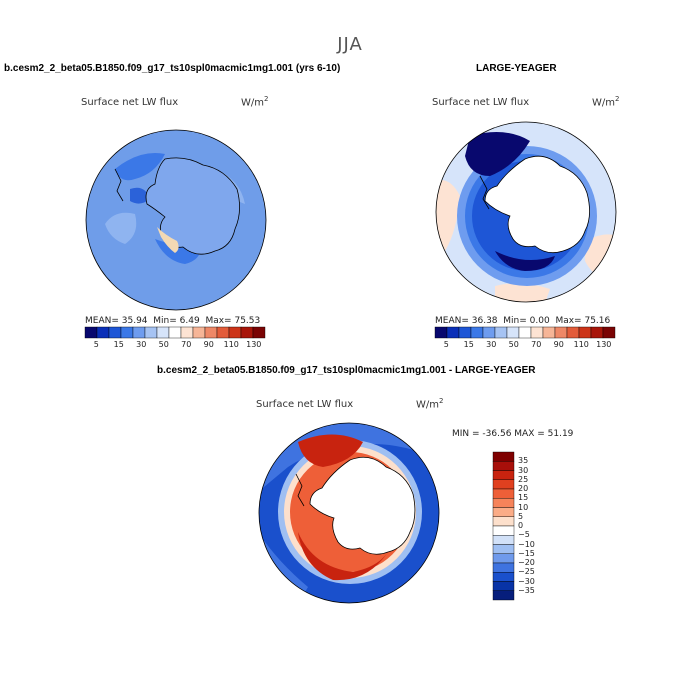 The width and height of the screenshot is (700, 700). Describe the element at coordinates (538, 526) in the screenshot. I see `diff-colorbar-labels: 35 30 25 20 15 10 5 0 −5 −10 −15 −20 −25 −30 −35` at that location.